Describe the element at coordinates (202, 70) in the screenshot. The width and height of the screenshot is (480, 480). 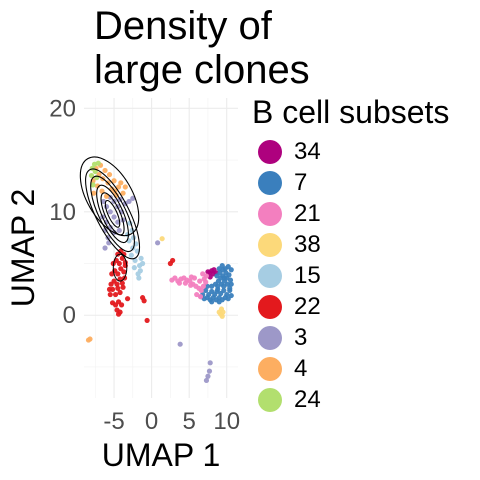
I see `chart-title-line-2: large clones` at that location.